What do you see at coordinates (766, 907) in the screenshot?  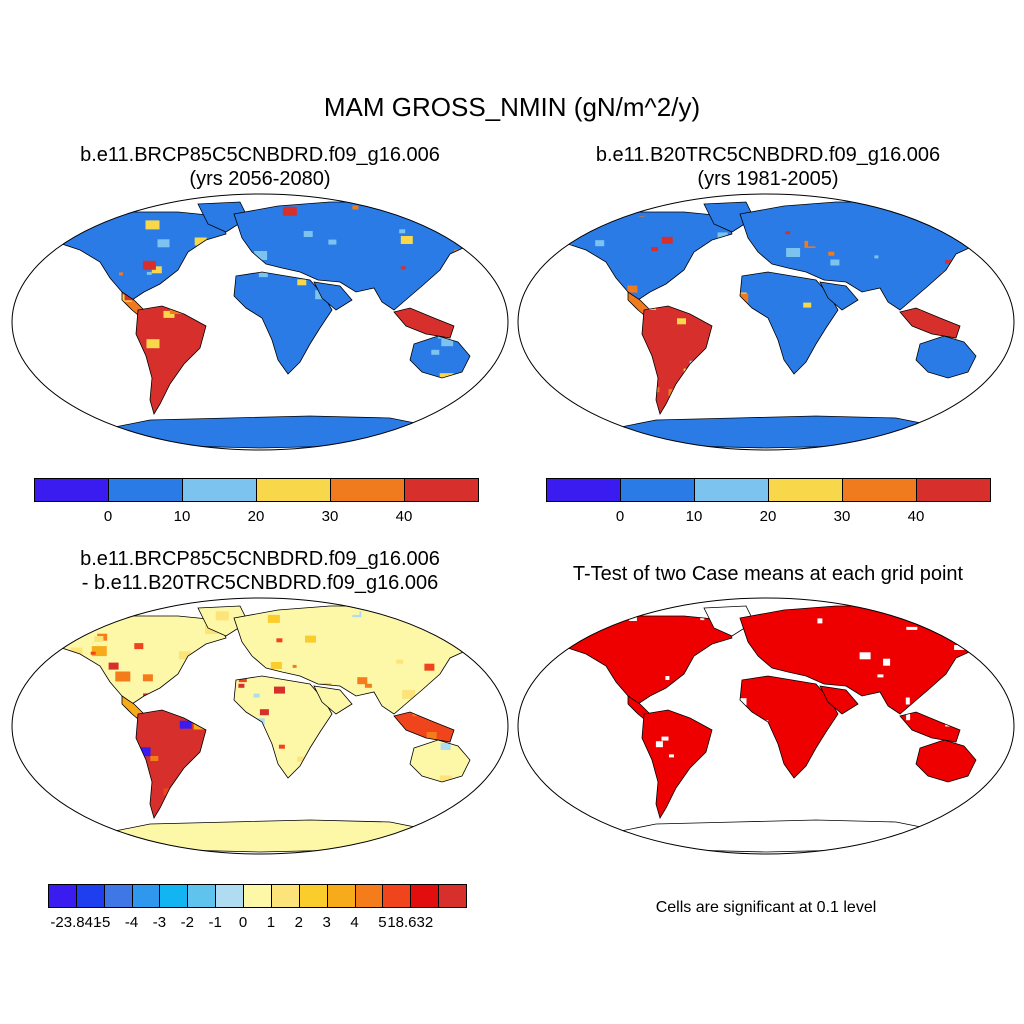 I see `significance-note: Cells are significant at 0.1 level` at bounding box center [766, 907].